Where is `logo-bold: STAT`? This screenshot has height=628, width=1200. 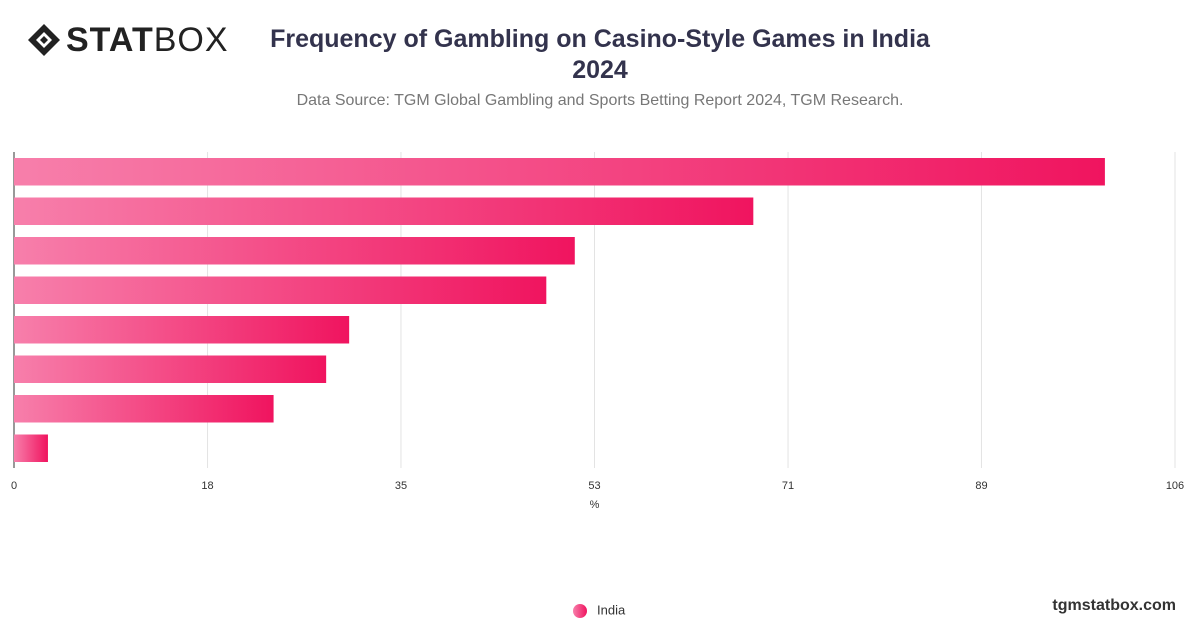 logo-bold: STAT is located at coordinates (110, 39).